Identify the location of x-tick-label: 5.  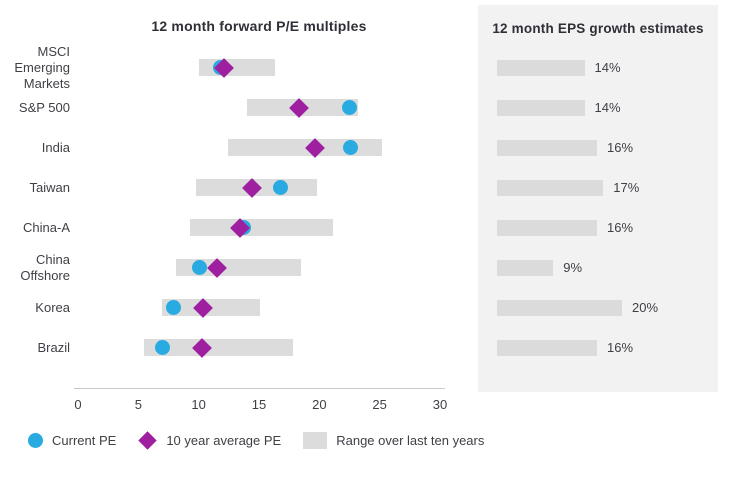
(138, 404).